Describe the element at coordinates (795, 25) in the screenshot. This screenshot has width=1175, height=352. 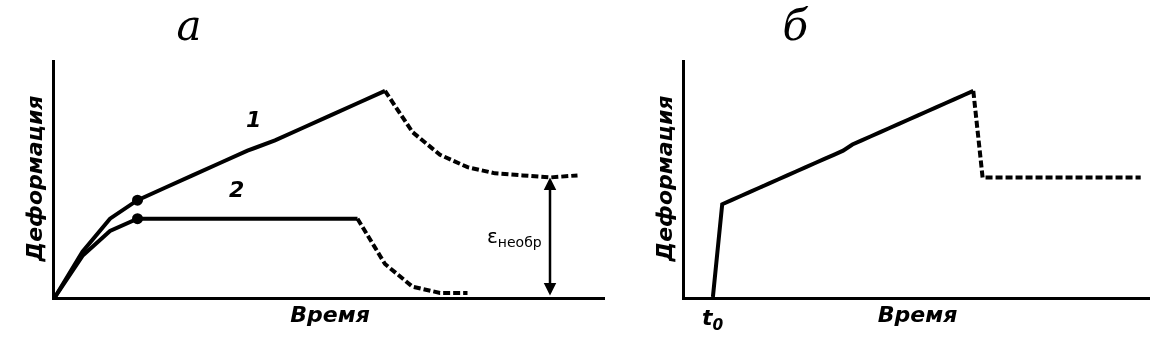
I see `chart-title: б` at that location.